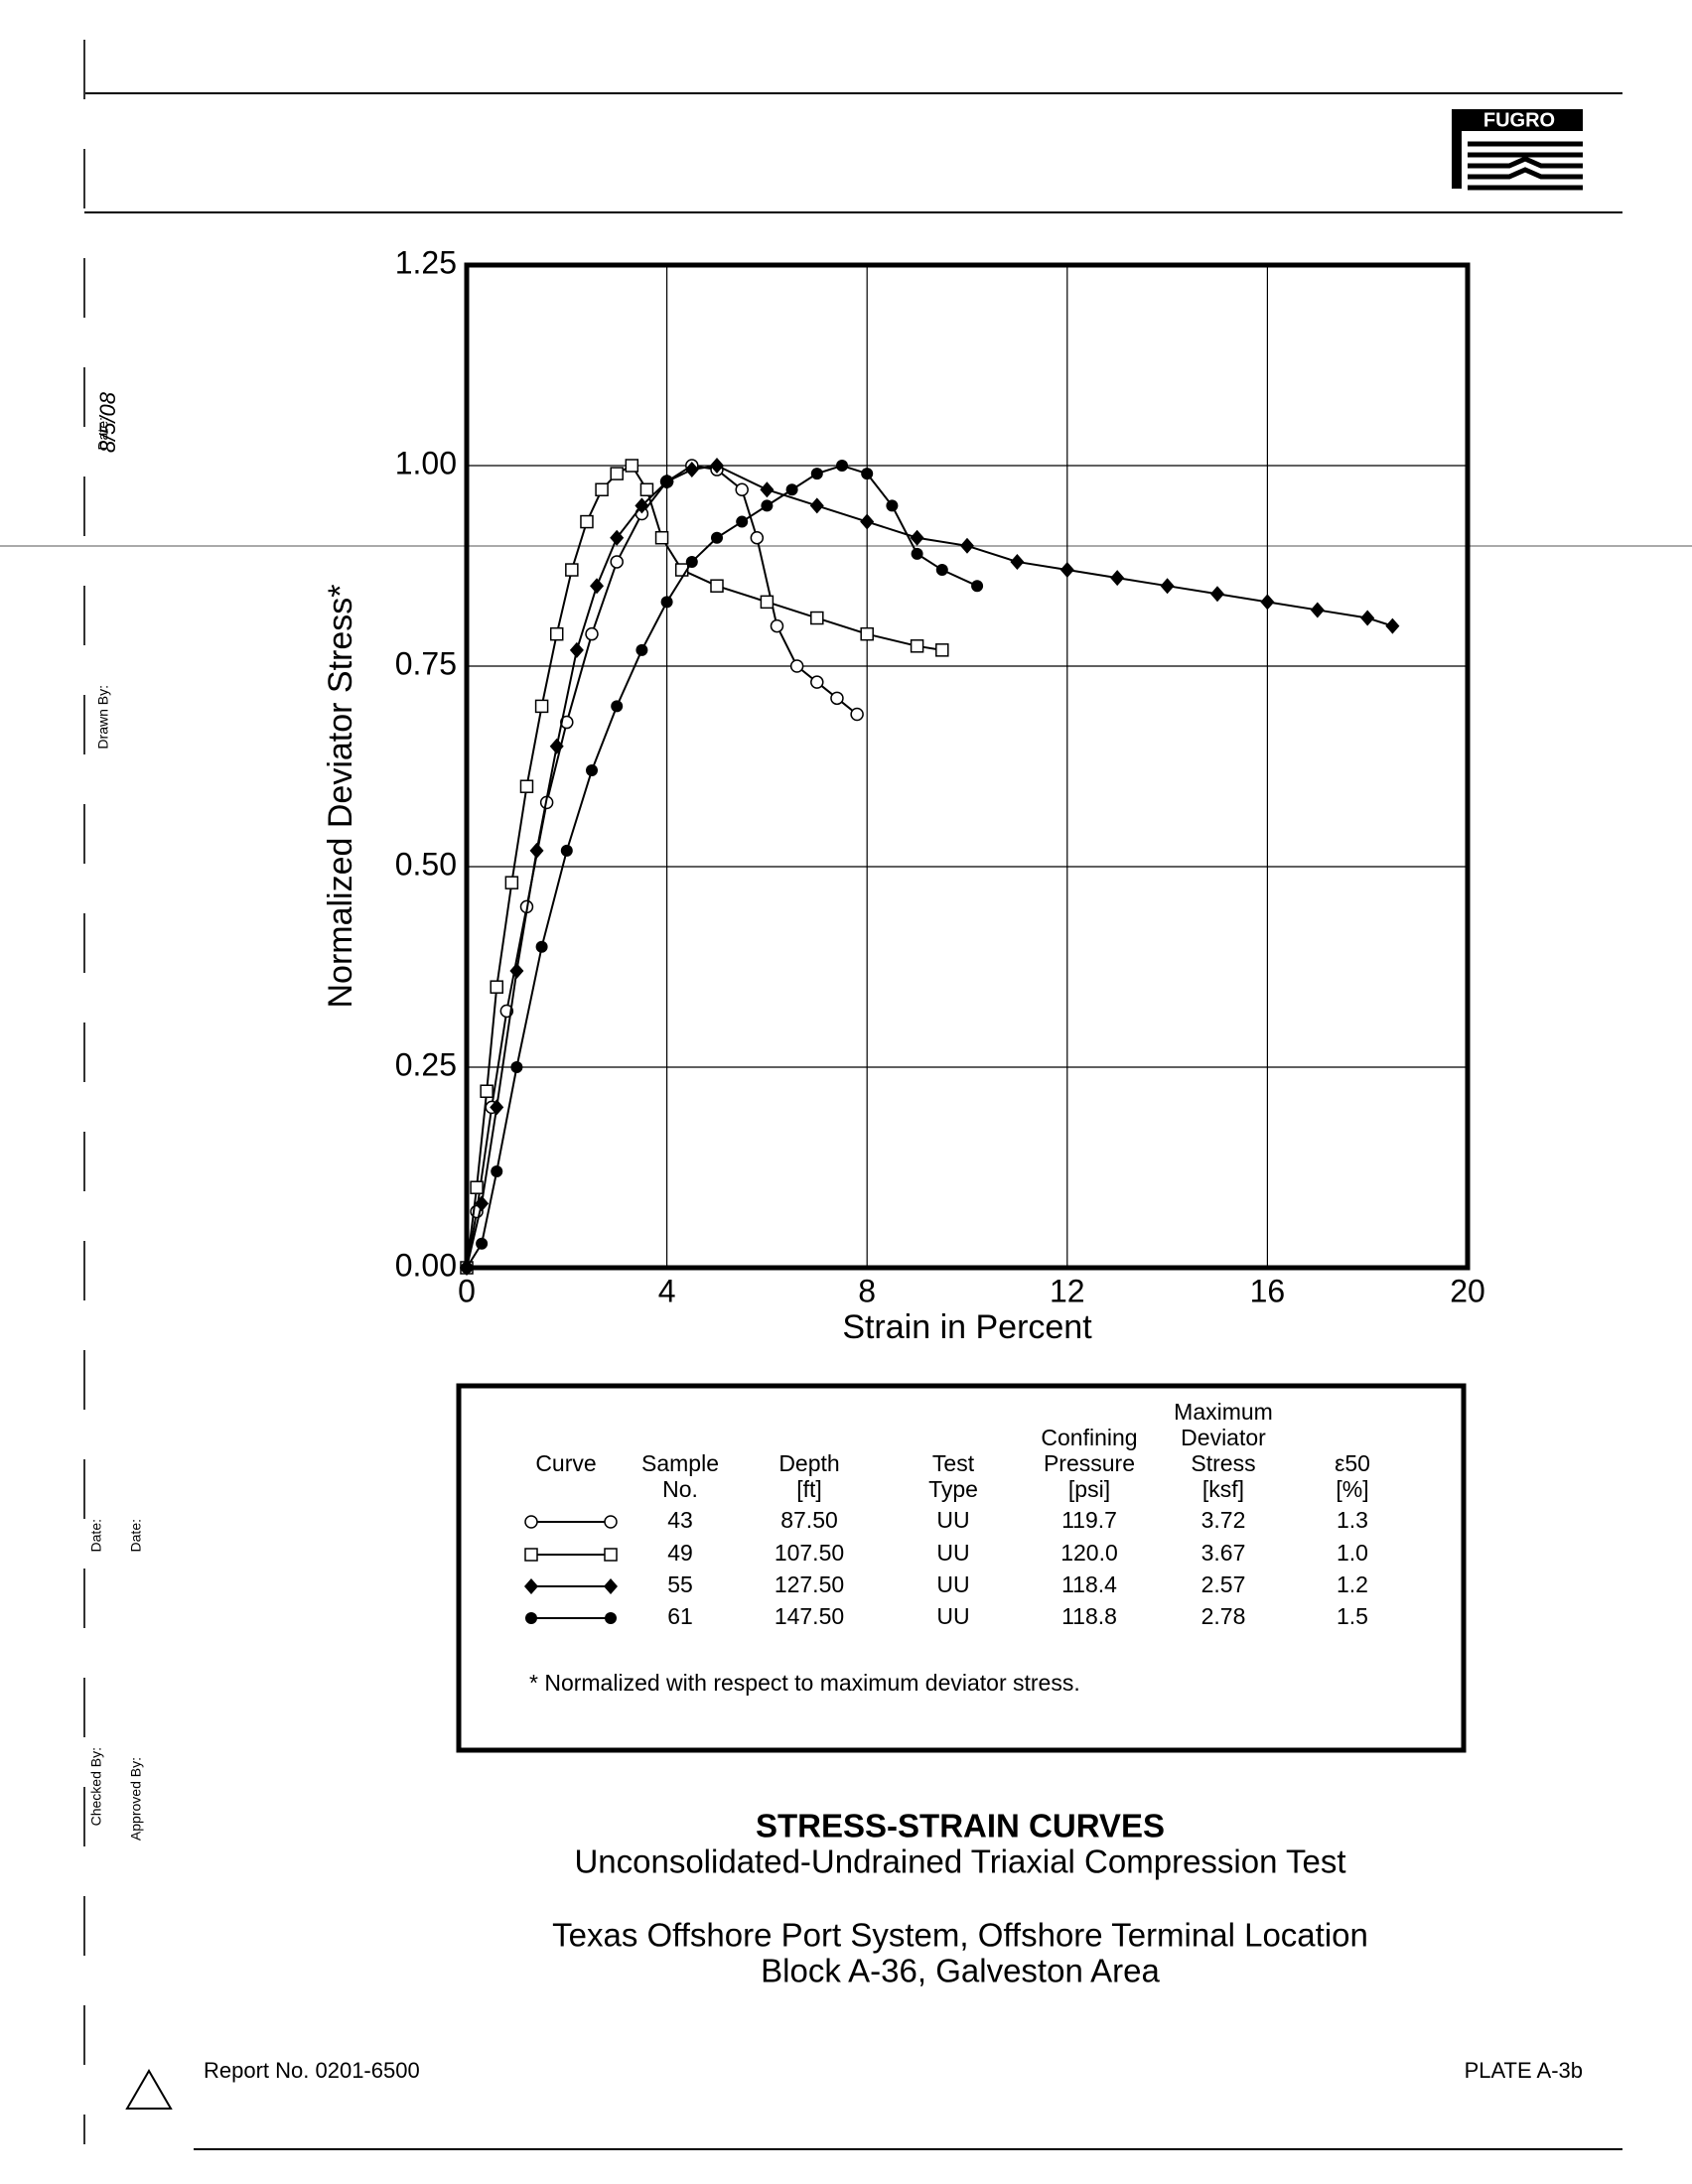 This screenshot has width=1692, height=2184. Describe the element at coordinates (149, 2089) in the screenshot. I see `recycle-shape` at that location.